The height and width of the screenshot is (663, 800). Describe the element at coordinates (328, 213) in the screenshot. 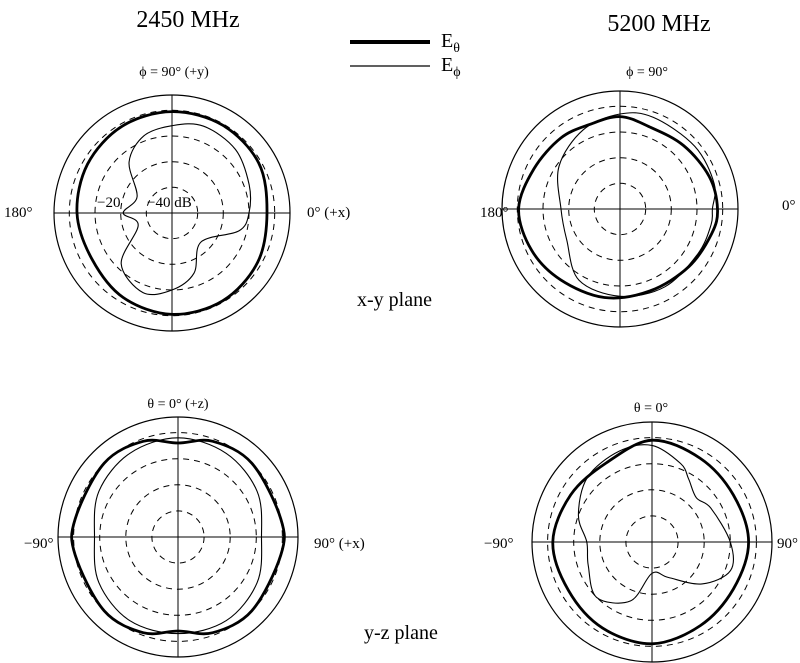

I see `right-angle-label: 0° (+x)` at that location.